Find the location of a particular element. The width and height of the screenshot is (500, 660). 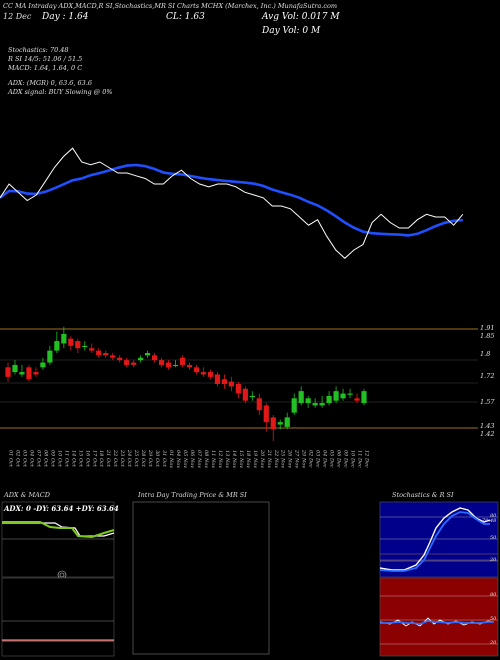

date-label: 02 Dec is located at coordinates (311, 459).